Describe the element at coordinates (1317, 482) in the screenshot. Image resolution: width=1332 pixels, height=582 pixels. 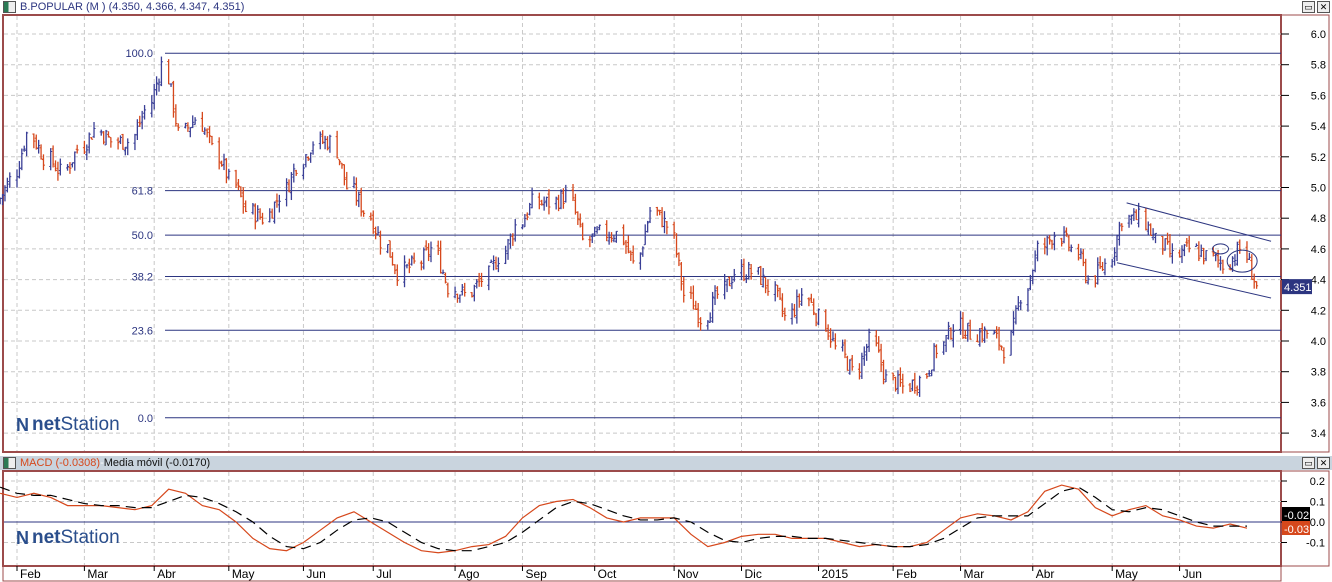
I see `y-tick-label: 0.2` at that location.